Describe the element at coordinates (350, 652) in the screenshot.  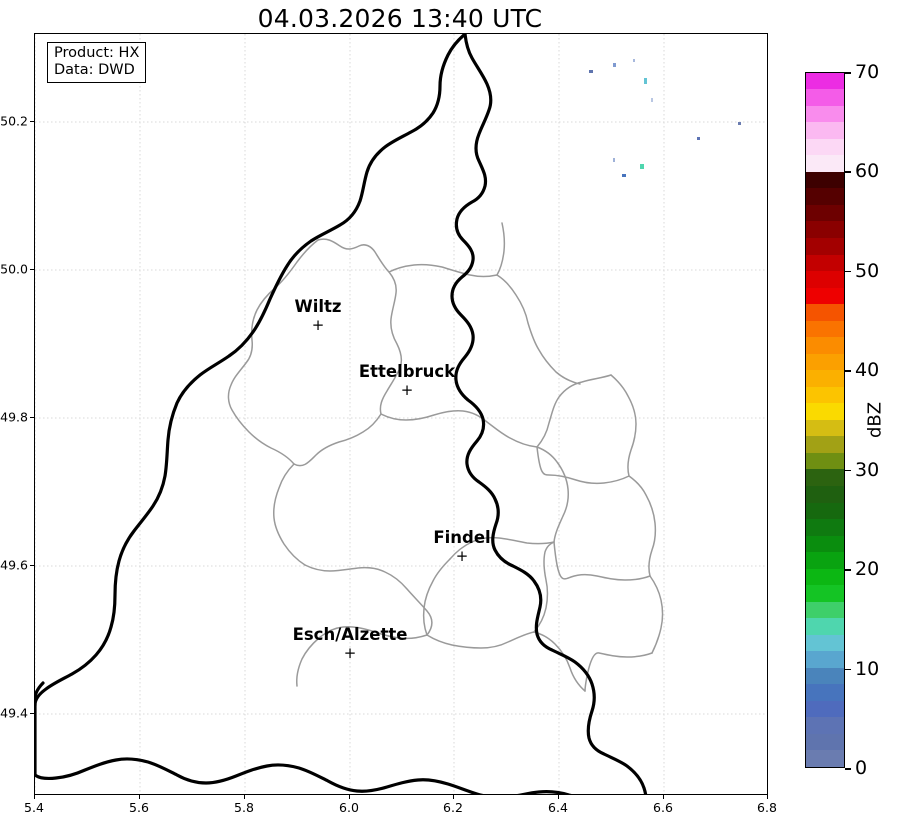
I see `city-marker-esch-alzette: +` at that location.